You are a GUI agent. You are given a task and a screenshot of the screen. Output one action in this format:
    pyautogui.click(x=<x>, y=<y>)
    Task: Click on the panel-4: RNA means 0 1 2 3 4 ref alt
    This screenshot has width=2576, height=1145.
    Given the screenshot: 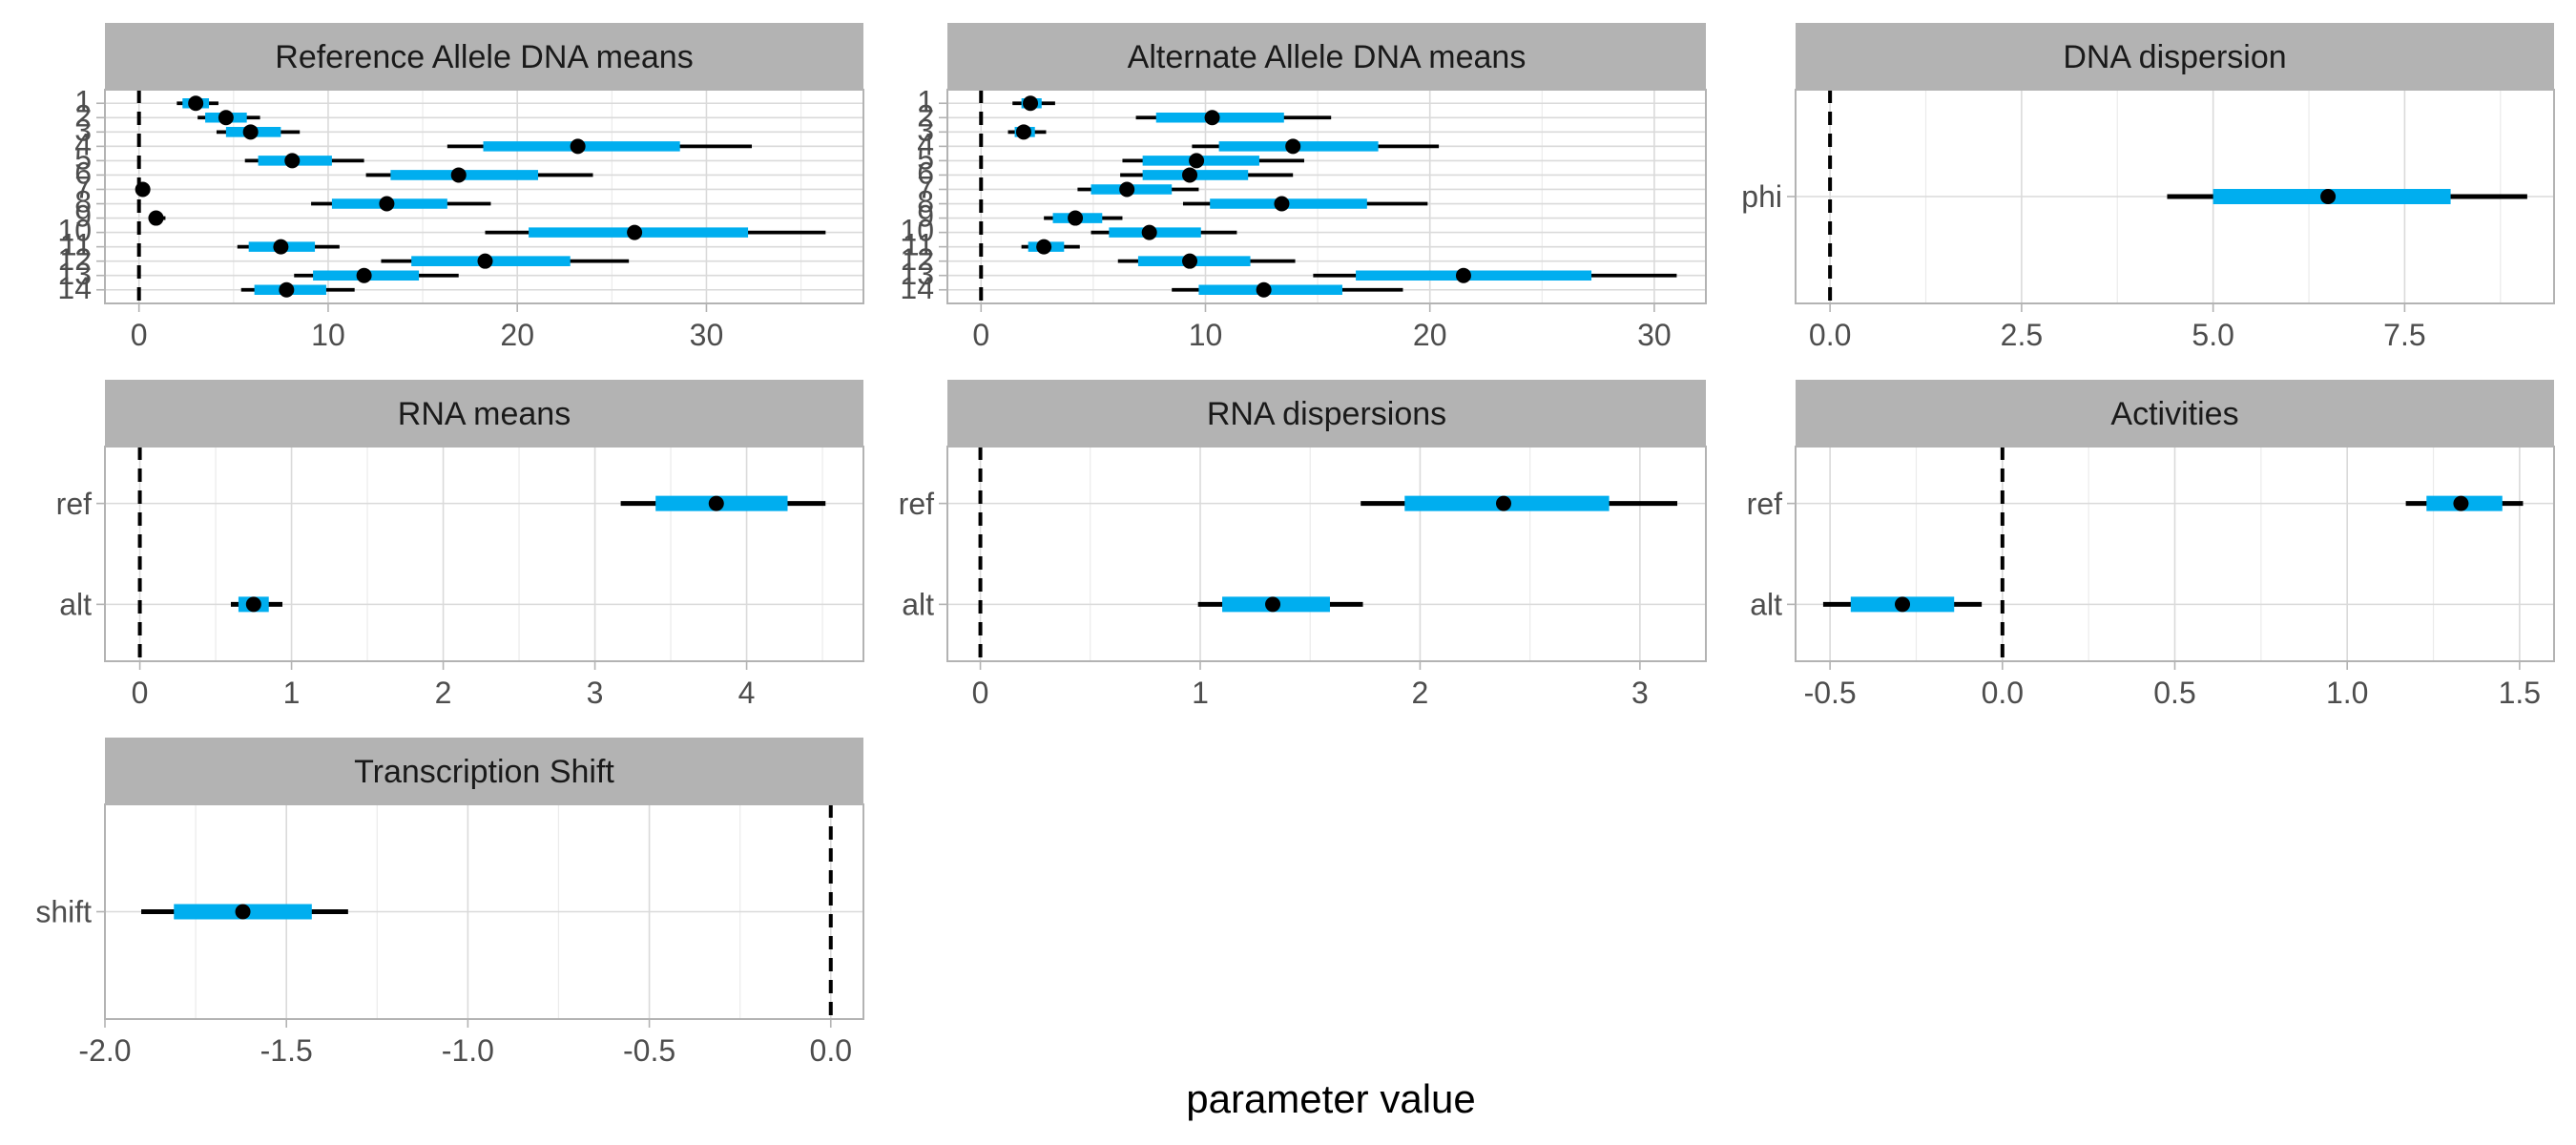 What is the action you would take?
    pyautogui.click(x=460, y=545)
    